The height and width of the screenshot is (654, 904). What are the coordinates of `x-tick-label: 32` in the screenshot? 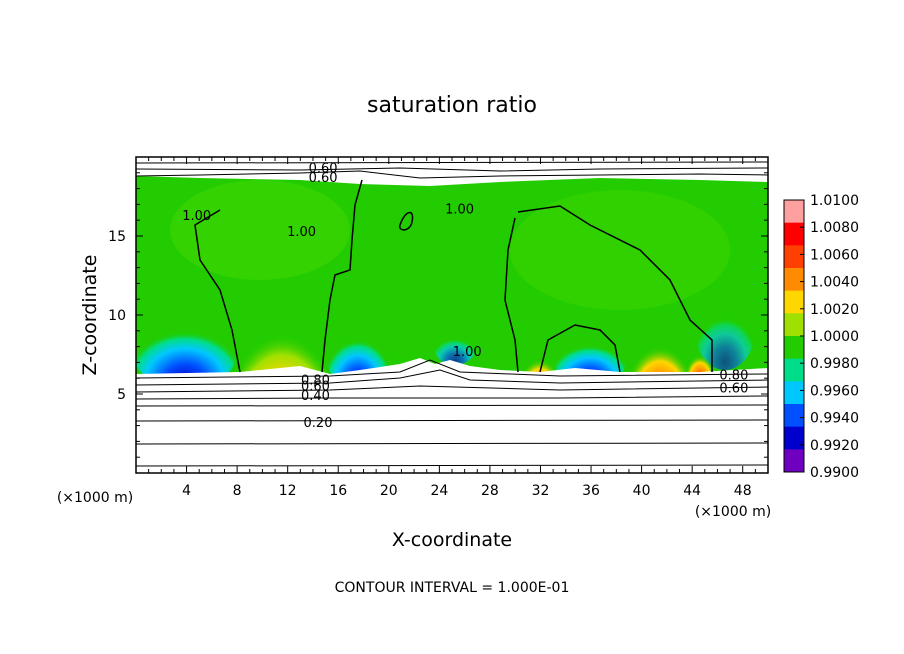 It's located at (541, 491).